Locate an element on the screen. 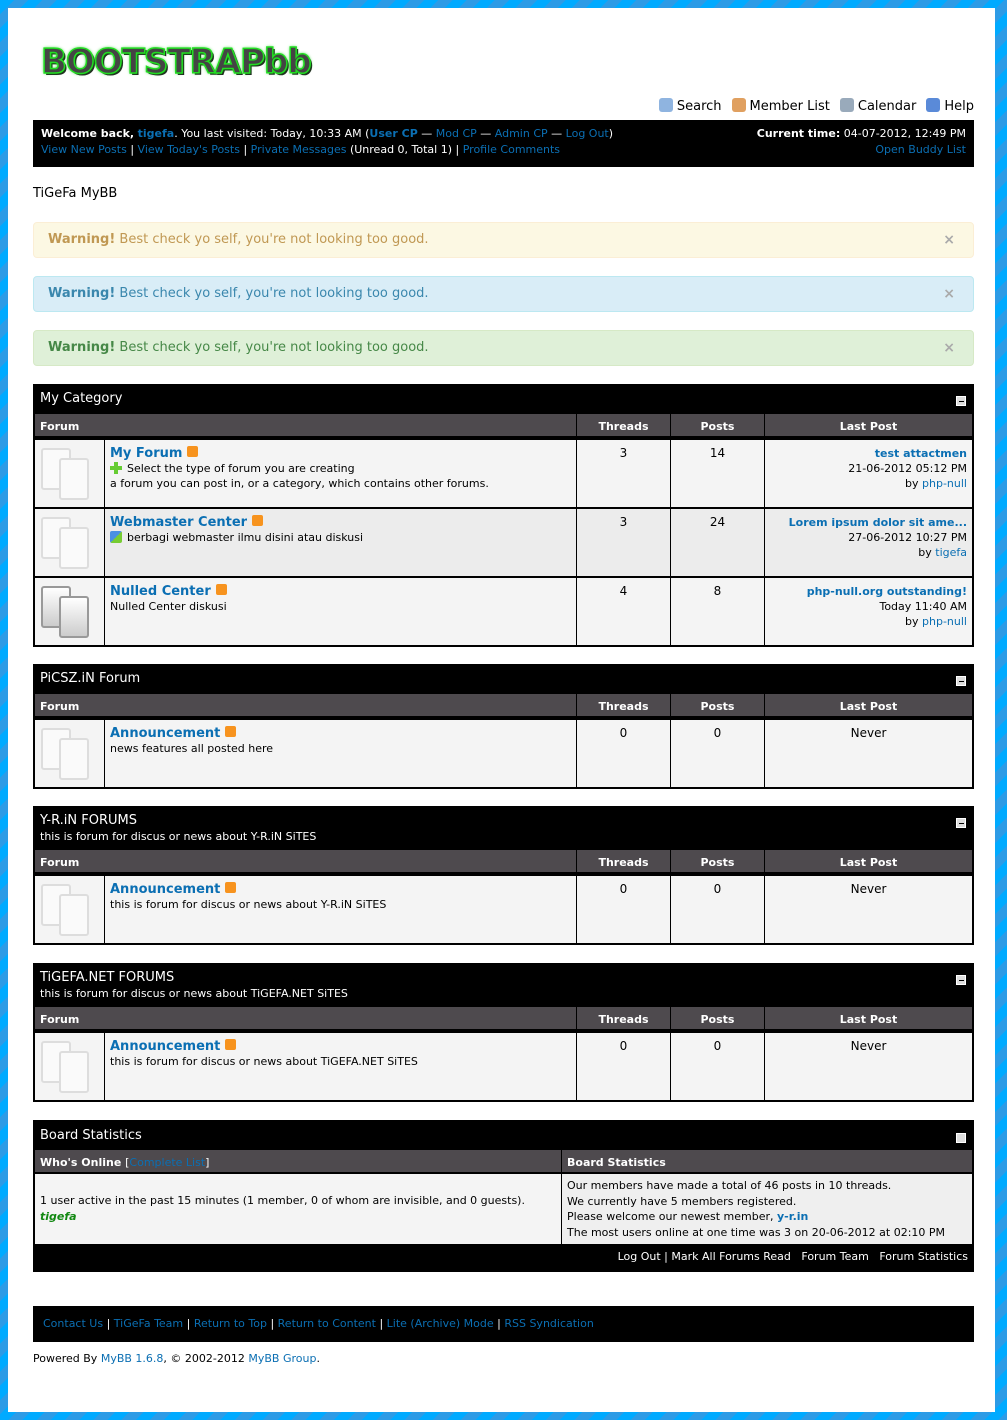 The image size is (1007, 1420). forum-link: Webmaster Center is located at coordinates (179, 522).